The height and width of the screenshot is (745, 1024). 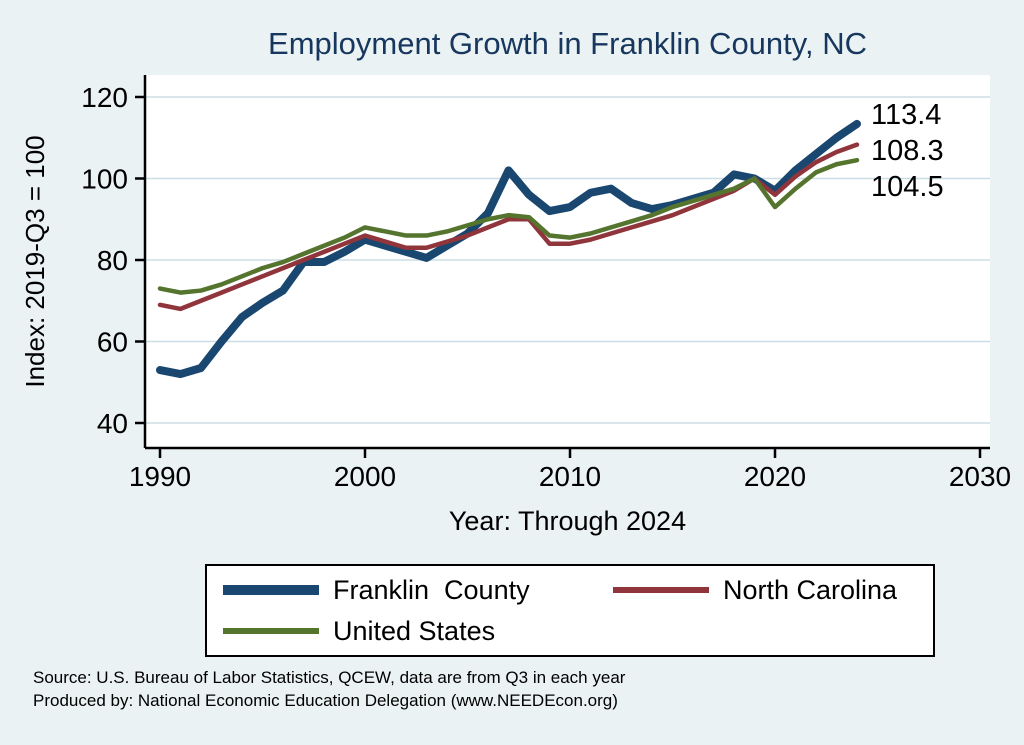 I want to click on legend-swatch-united-states, so click(x=271, y=631).